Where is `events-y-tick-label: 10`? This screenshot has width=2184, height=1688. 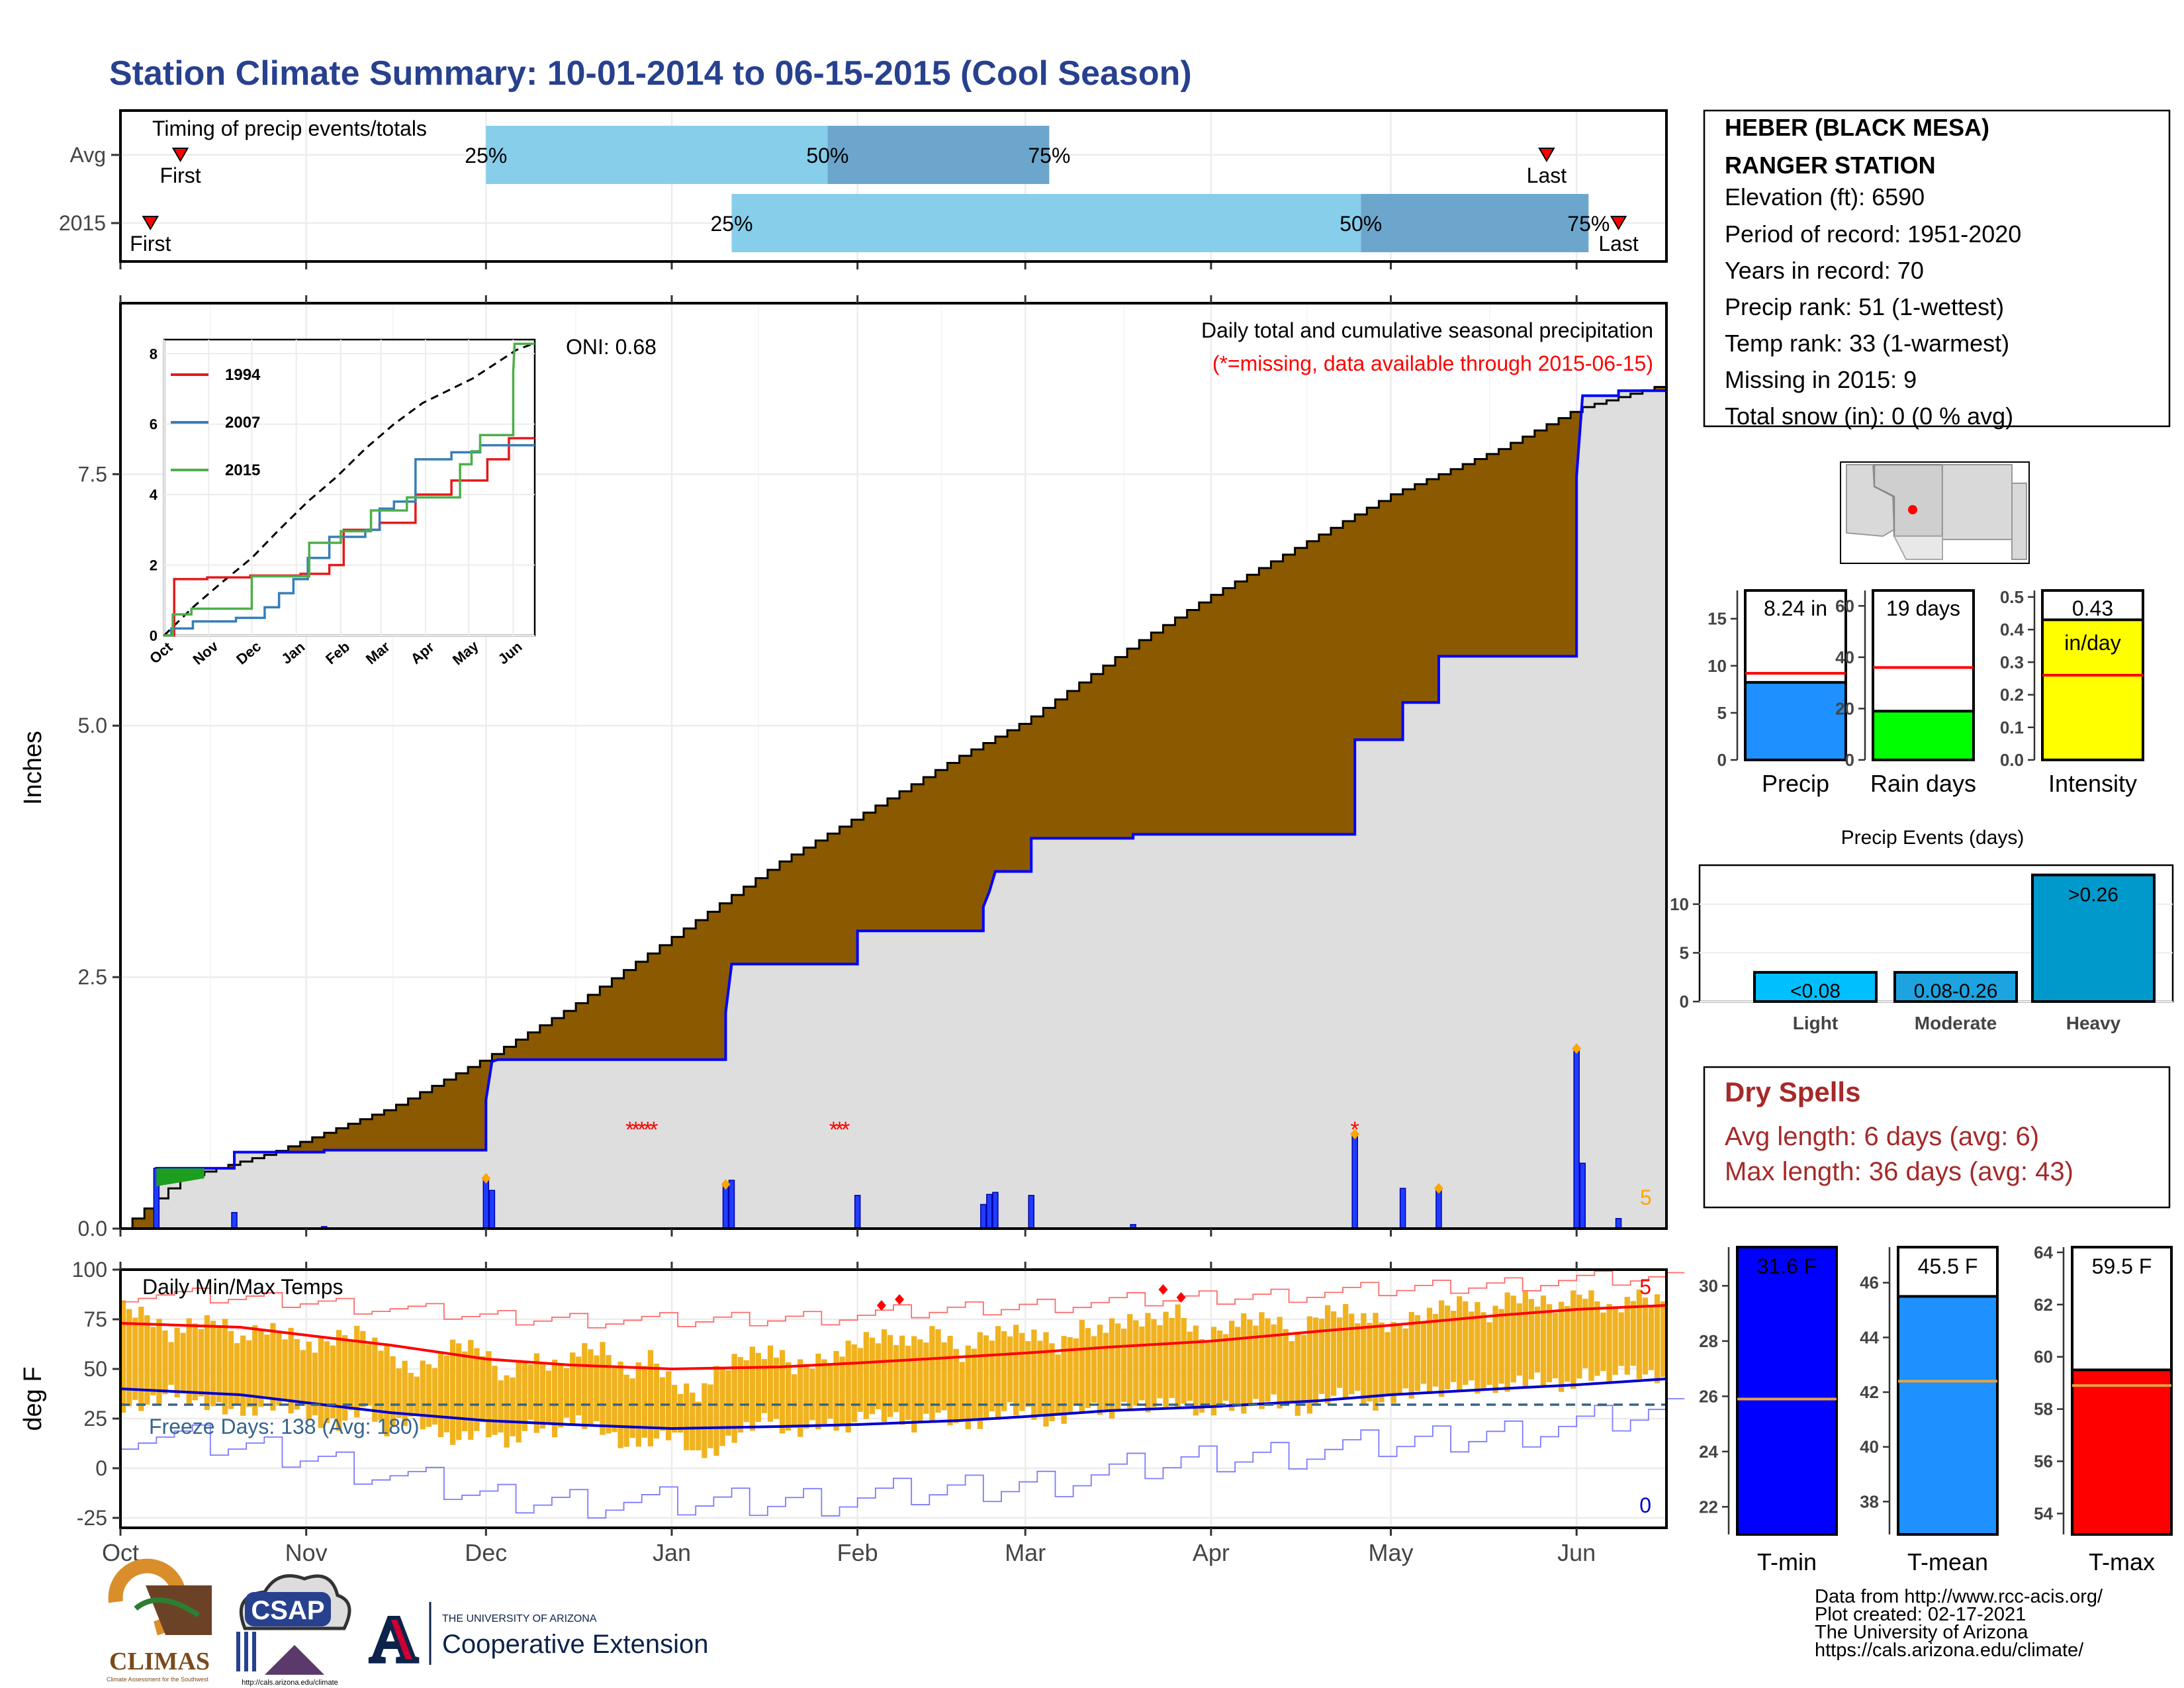 events-y-tick-label: 10 is located at coordinates (1679, 904).